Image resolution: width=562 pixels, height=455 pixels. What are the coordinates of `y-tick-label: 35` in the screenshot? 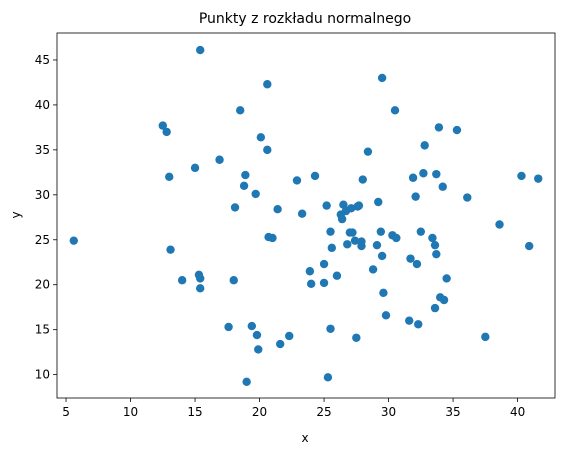 It's located at (42, 150).